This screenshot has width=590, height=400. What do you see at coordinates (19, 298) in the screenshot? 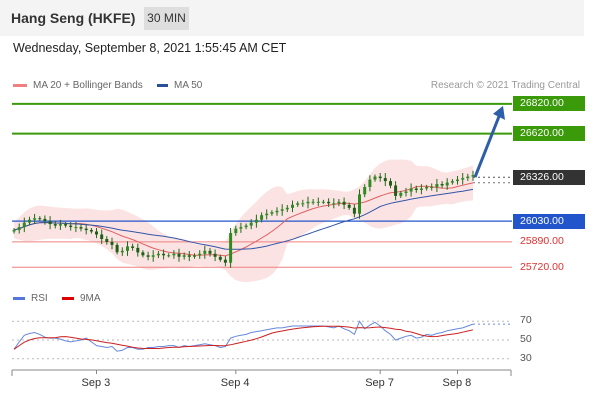
I see `rsi-swatch` at bounding box center [19, 298].